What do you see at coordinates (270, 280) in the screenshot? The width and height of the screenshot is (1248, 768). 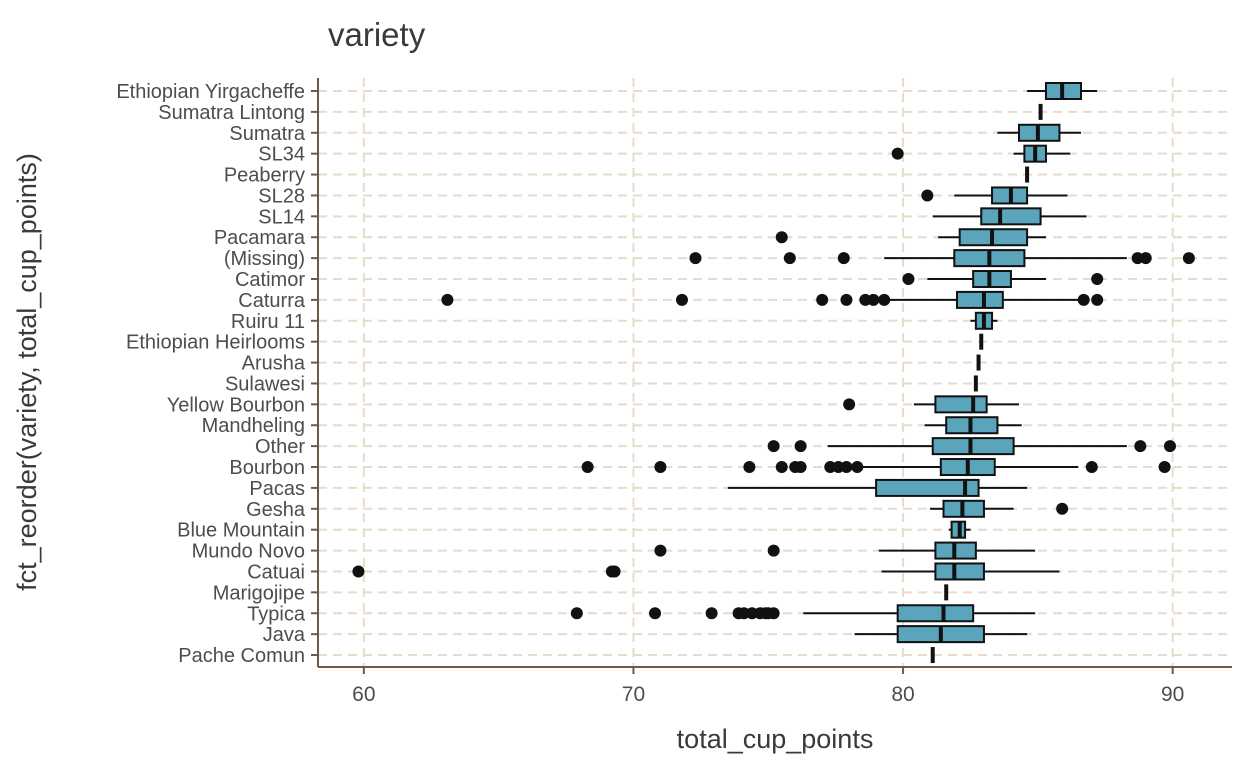 I see `y-tick-label: Catimor` at bounding box center [270, 280].